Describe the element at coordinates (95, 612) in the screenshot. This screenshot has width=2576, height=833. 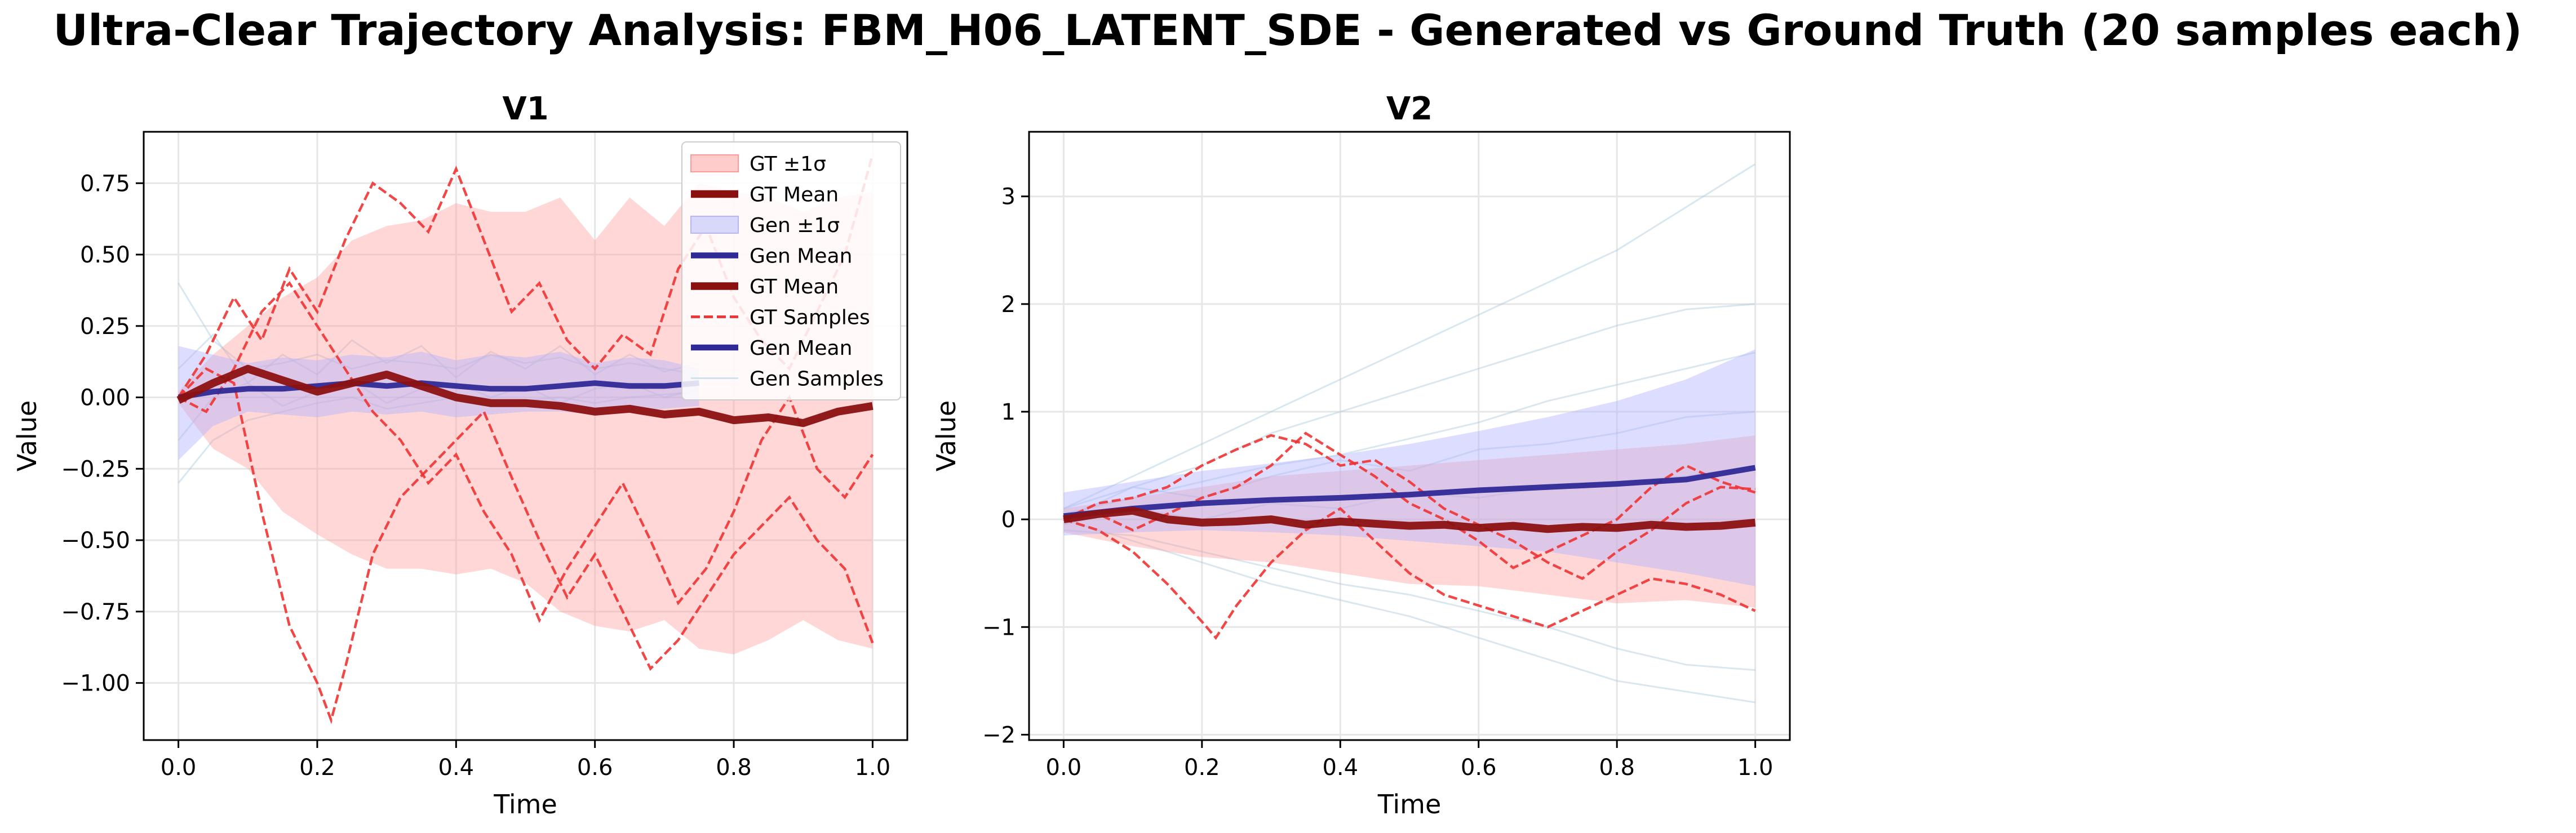
I see `y-tick-label: −0.75` at that location.